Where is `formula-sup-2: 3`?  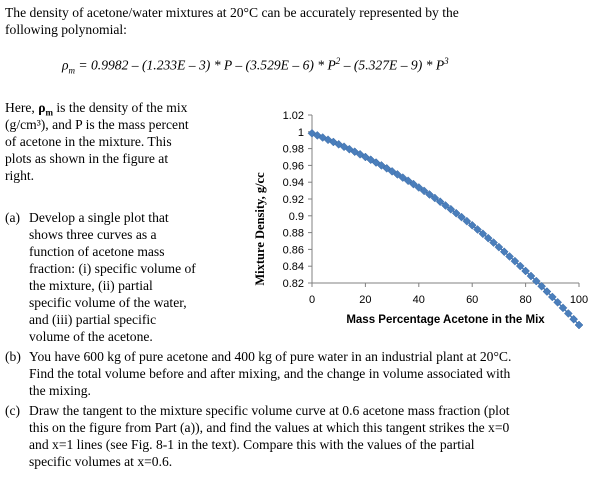
formula-sup-2: 3 is located at coordinates (446, 61).